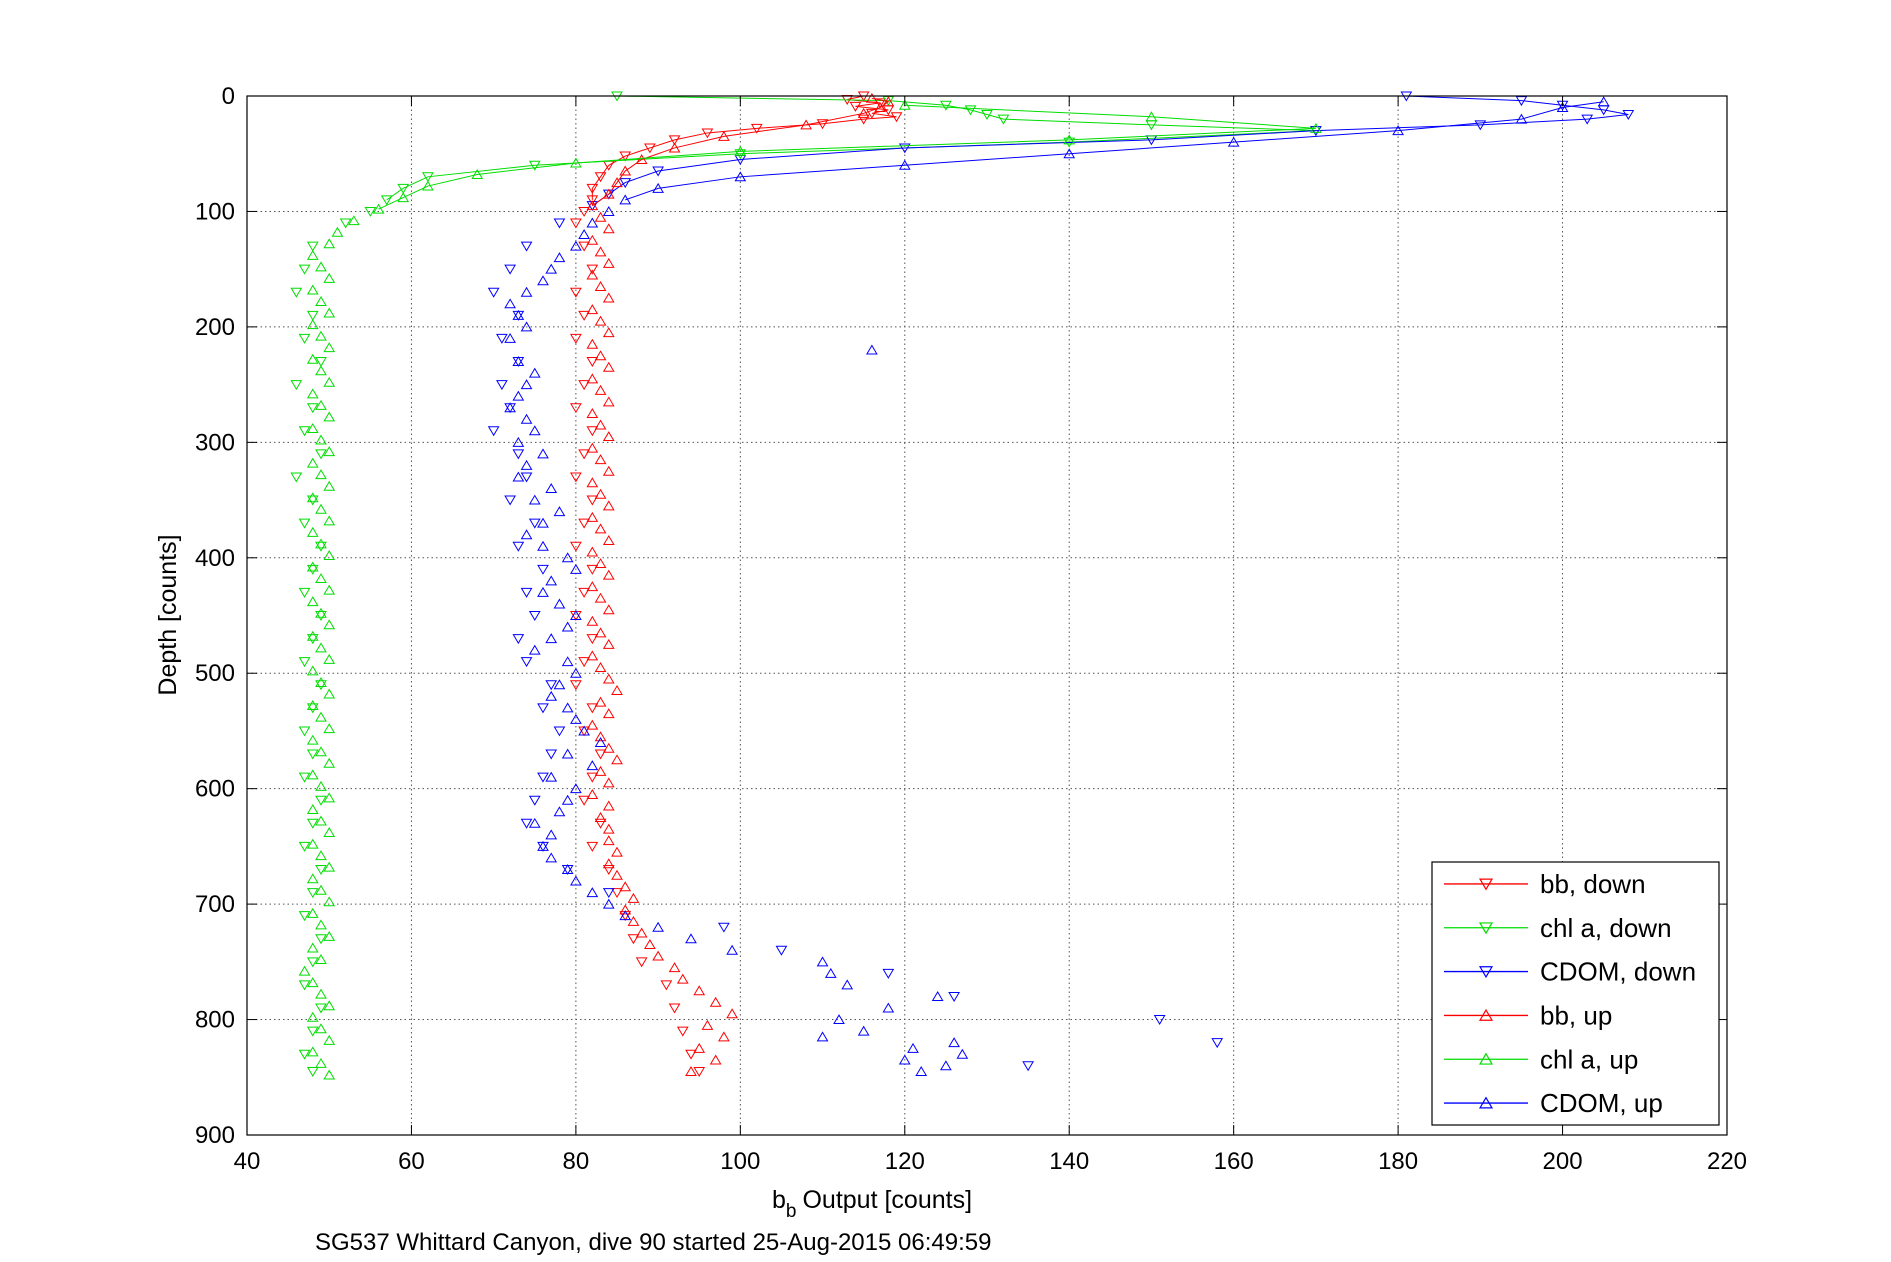  Describe the element at coordinates (168, 614) in the screenshot. I see `y-axis-label: Depth [counts]` at that location.